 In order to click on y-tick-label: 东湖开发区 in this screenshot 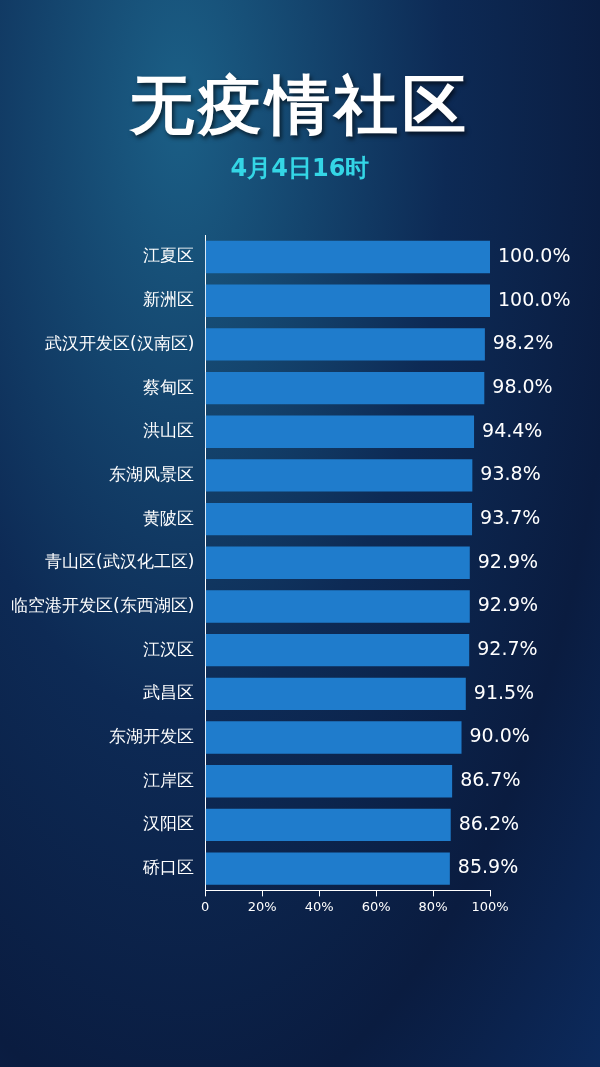, I will do `click(152, 735)`.